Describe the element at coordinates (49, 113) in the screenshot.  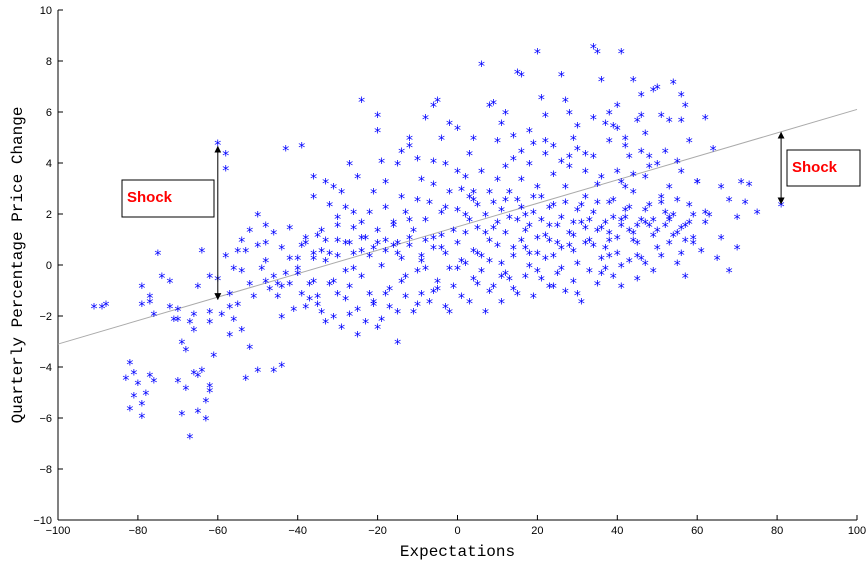
I see `y-tick-label: 6` at that location.